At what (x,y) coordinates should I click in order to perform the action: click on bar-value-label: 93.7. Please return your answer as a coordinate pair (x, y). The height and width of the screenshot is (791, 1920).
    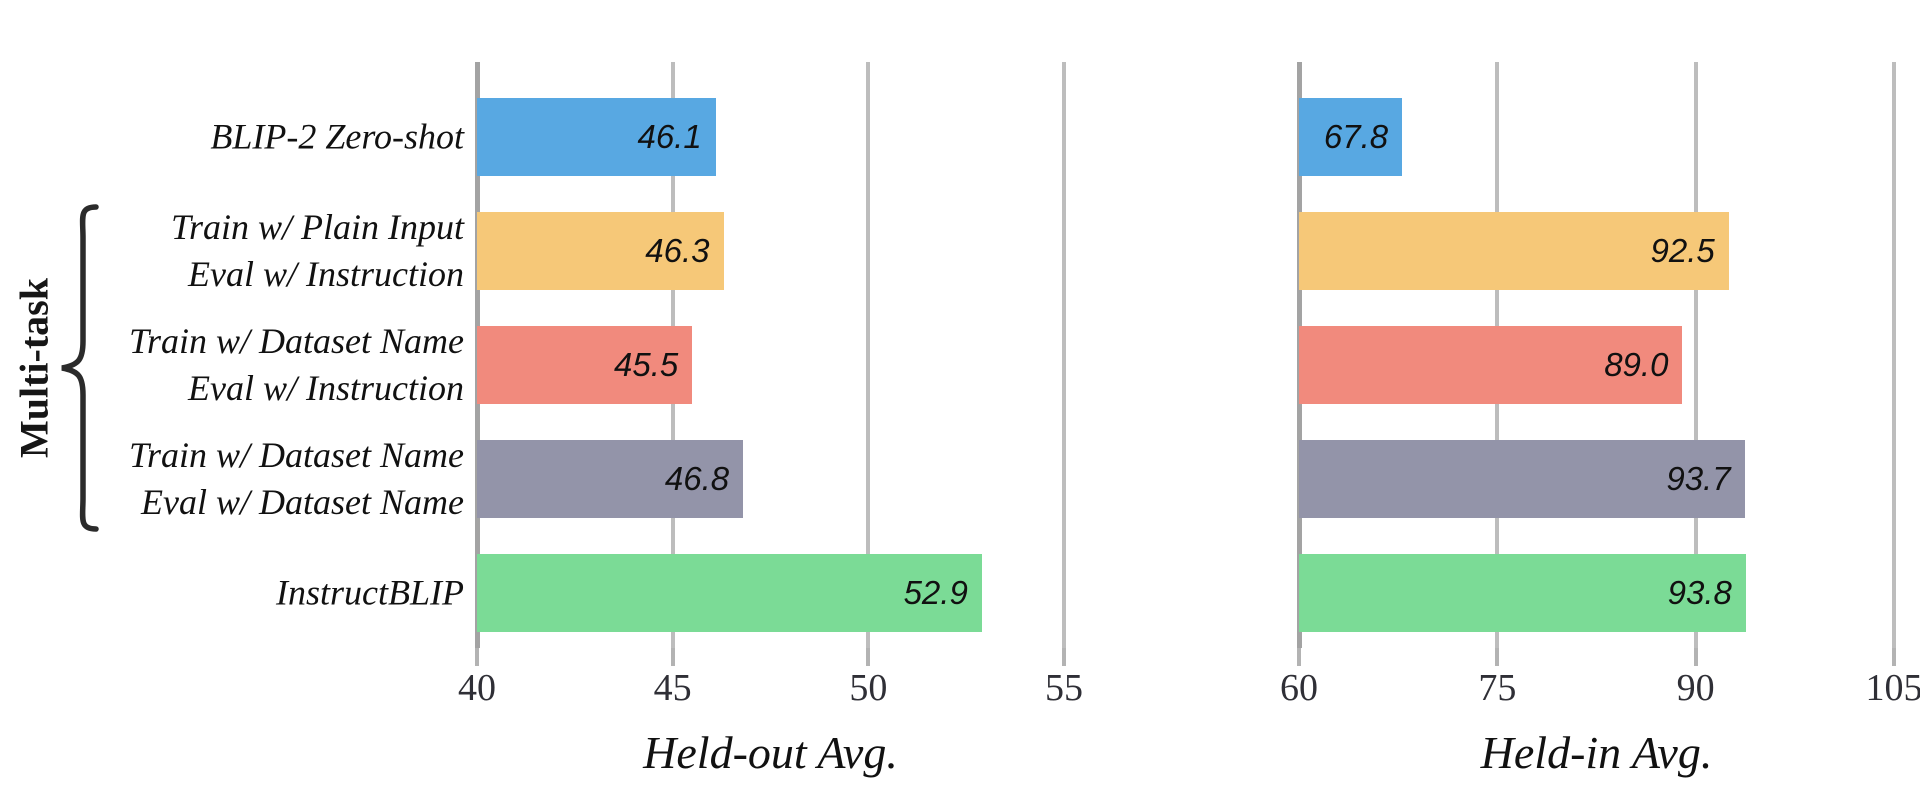
    Looking at the image, I should click on (1698, 478).